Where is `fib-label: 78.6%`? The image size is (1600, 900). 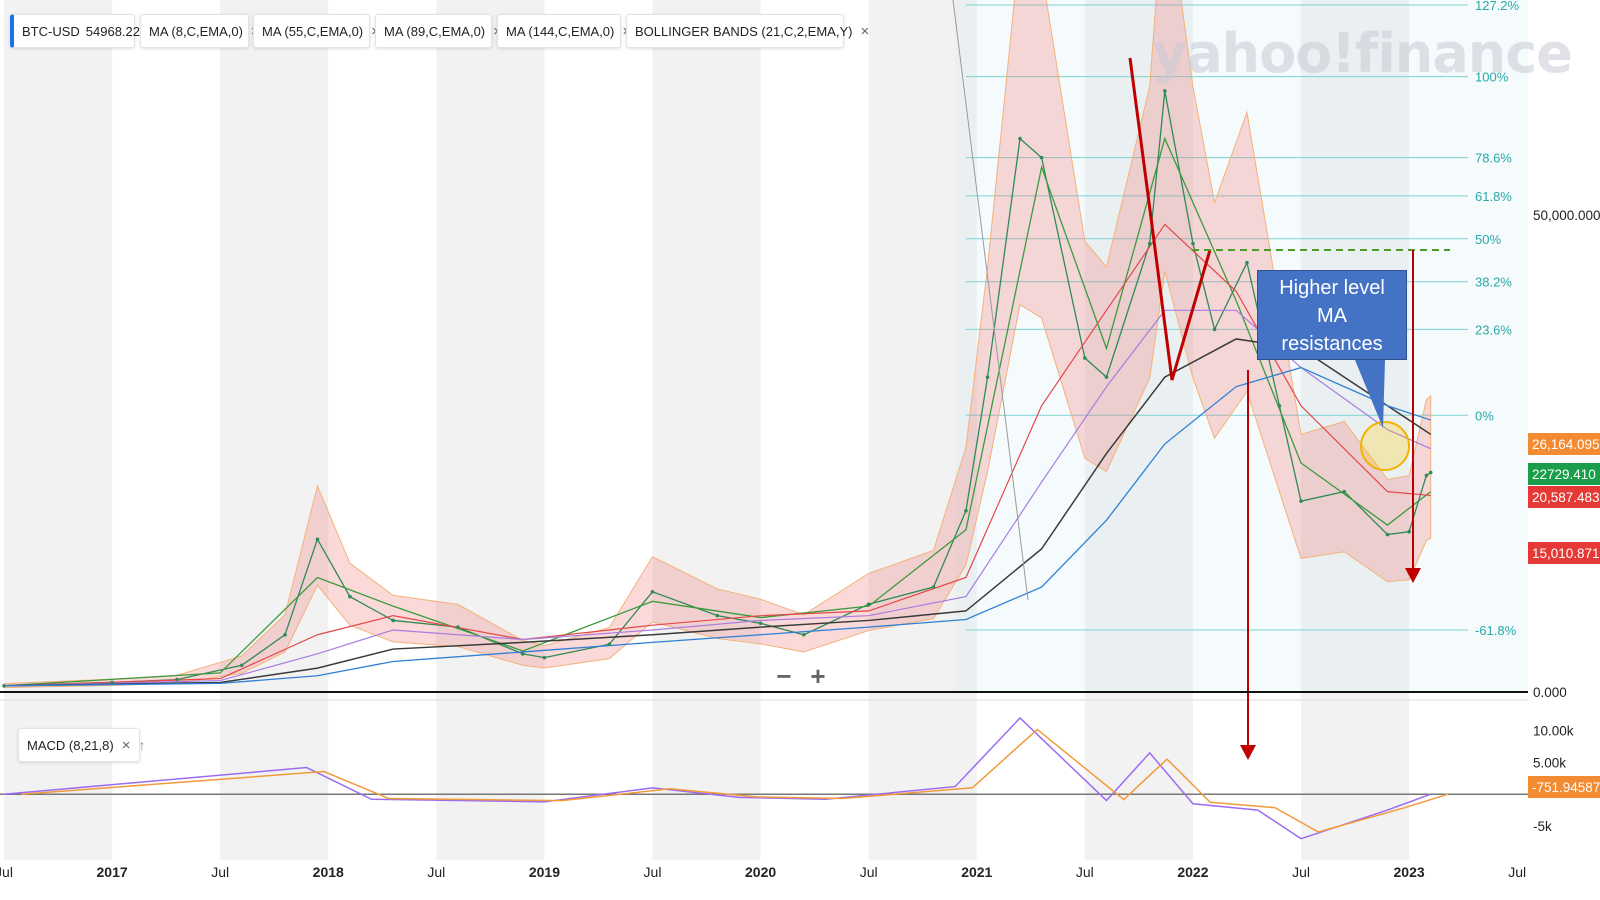
fib-label: 78.6% is located at coordinates (1493, 158).